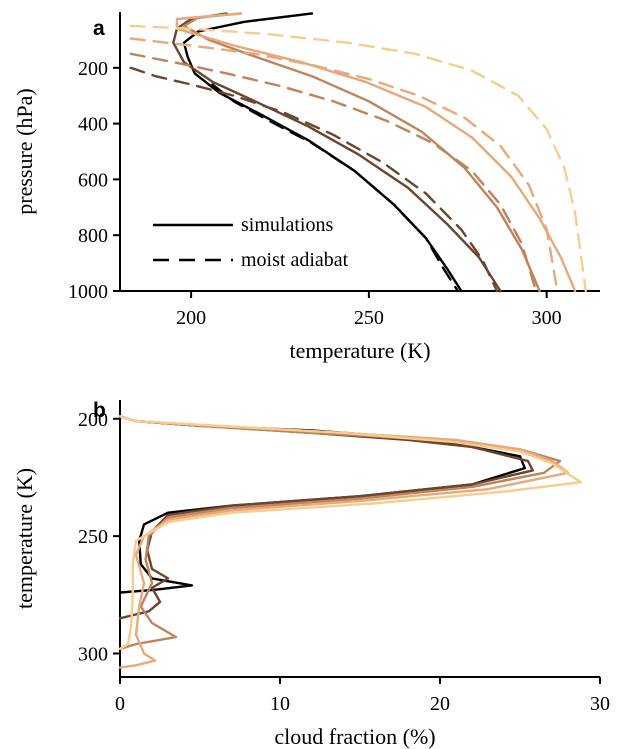 This screenshot has width=626, height=749. Describe the element at coordinates (93, 125) in the screenshot. I see `y-tick-label: 400` at that location.